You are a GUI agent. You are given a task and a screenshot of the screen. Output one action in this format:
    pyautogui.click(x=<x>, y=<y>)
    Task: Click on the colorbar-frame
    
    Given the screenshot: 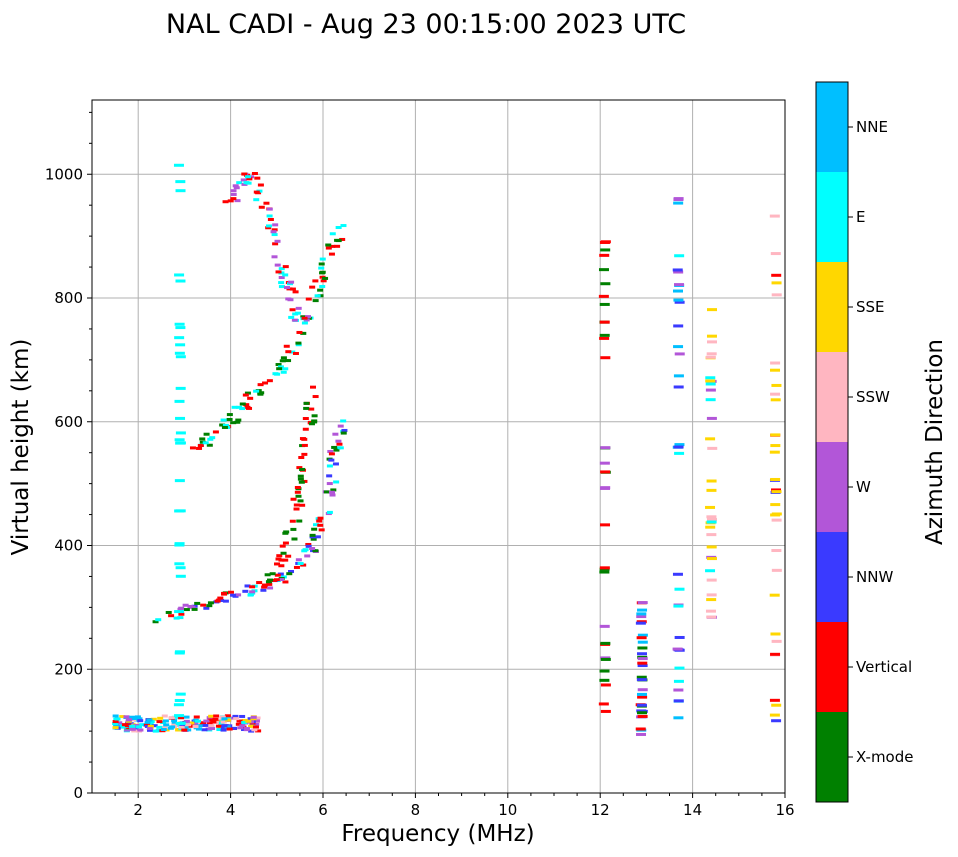 What is the action you would take?
    pyautogui.click(x=832, y=442)
    